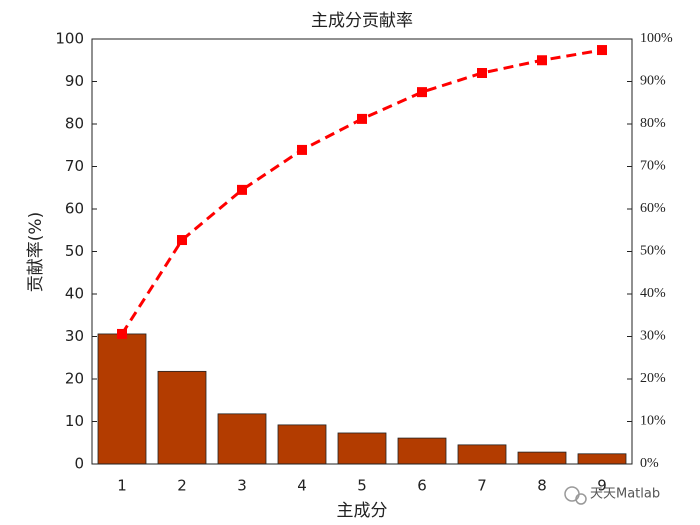 This screenshot has width=700, height=525. I want to click on x-tick-label: 3, so click(242, 486).